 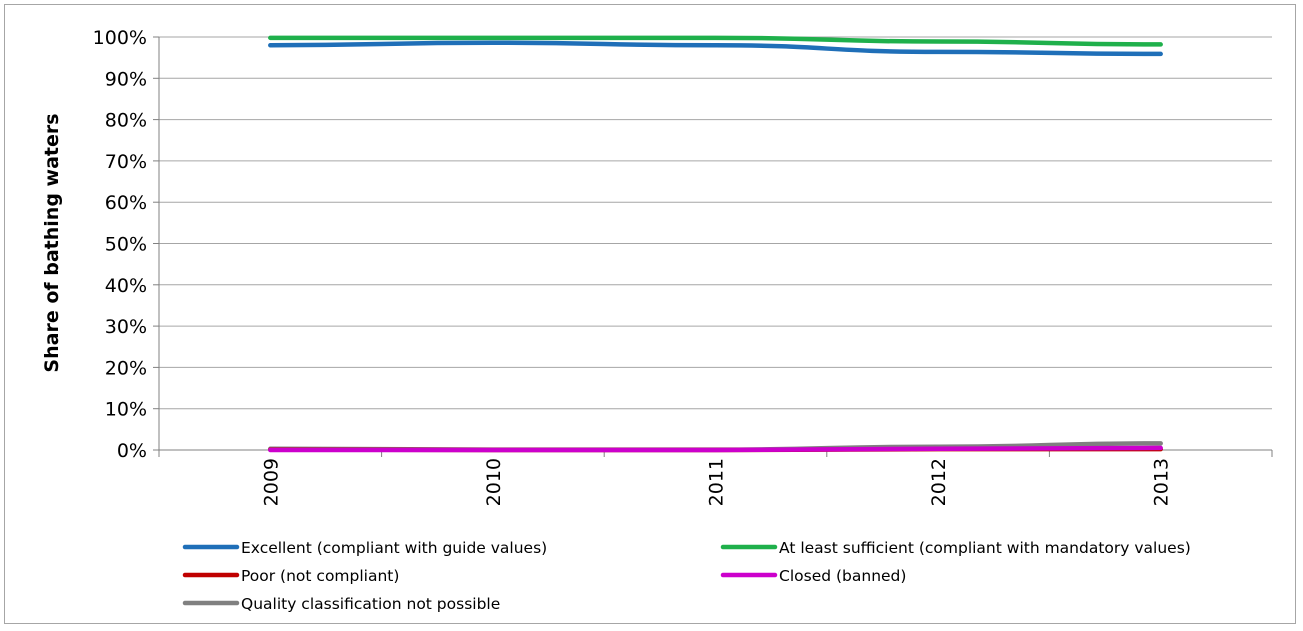 I want to click on y-tick-label: 70%, so click(x=126, y=162).